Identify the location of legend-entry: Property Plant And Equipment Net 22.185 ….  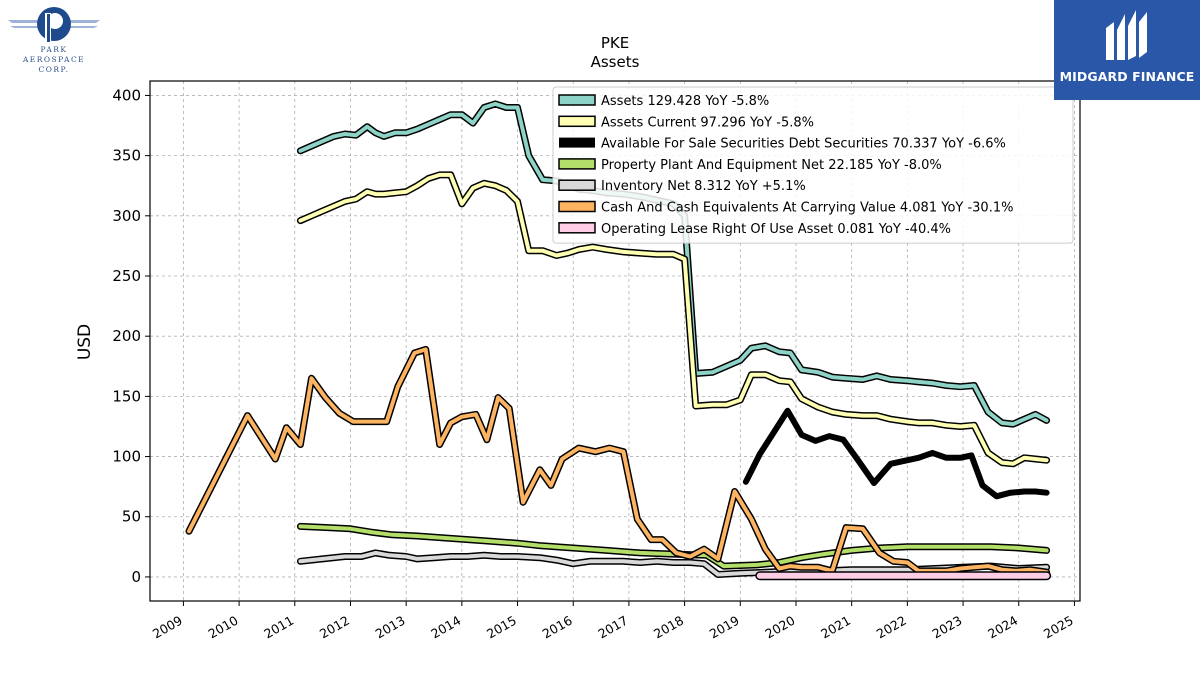
(771, 165).